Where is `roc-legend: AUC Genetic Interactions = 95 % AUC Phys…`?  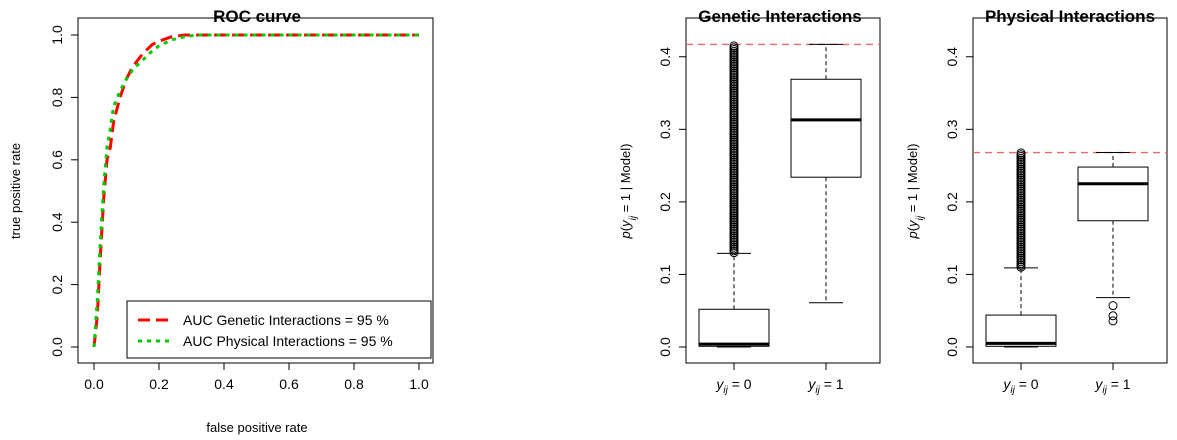 roc-legend: AUC Genetic Interactions = 95 % AUC Phys… is located at coordinates (279, 329).